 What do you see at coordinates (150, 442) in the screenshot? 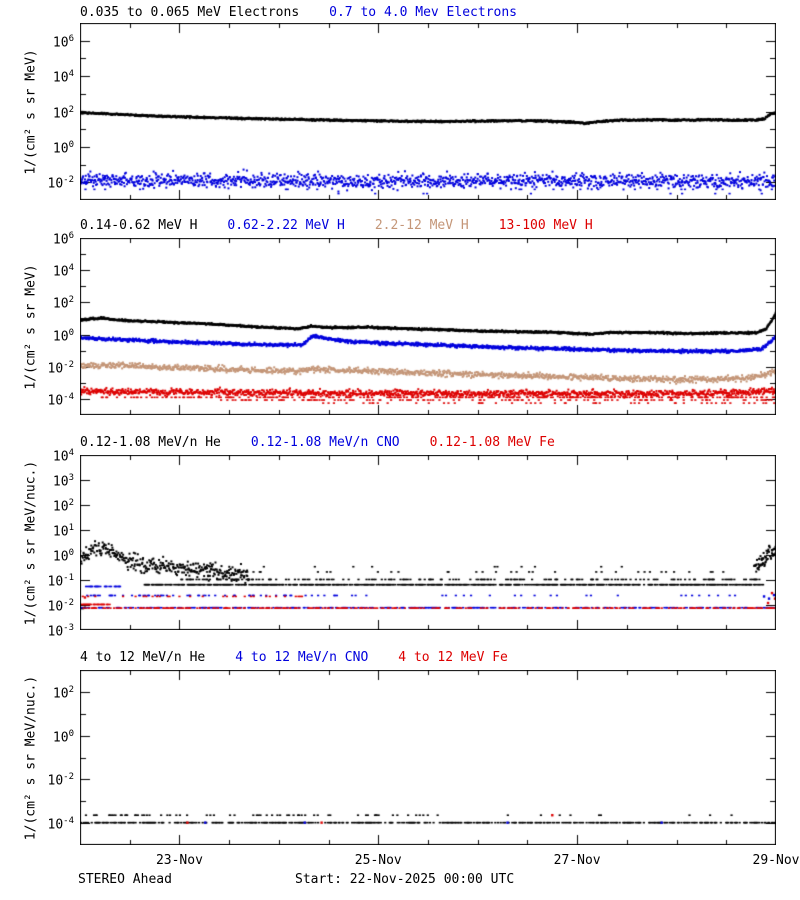
I see `panel-3-series-label-1: 0.12-1.08 MeV/n He` at bounding box center [150, 442].